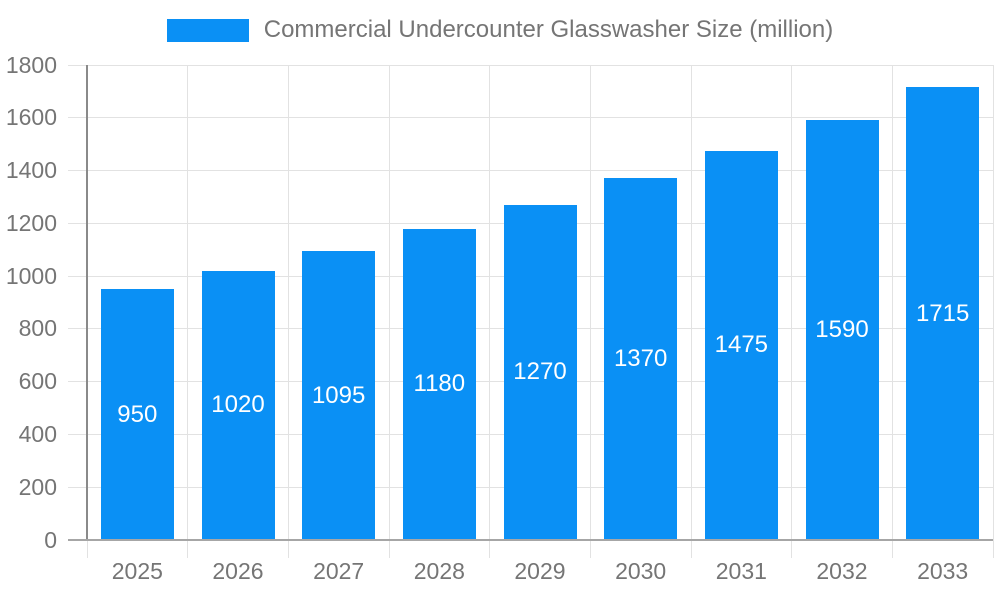 Image resolution: width=1000 pixels, height=600 pixels. What do you see at coordinates (439, 571) in the screenshot?
I see `x-tick-label: 2028` at bounding box center [439, 571].